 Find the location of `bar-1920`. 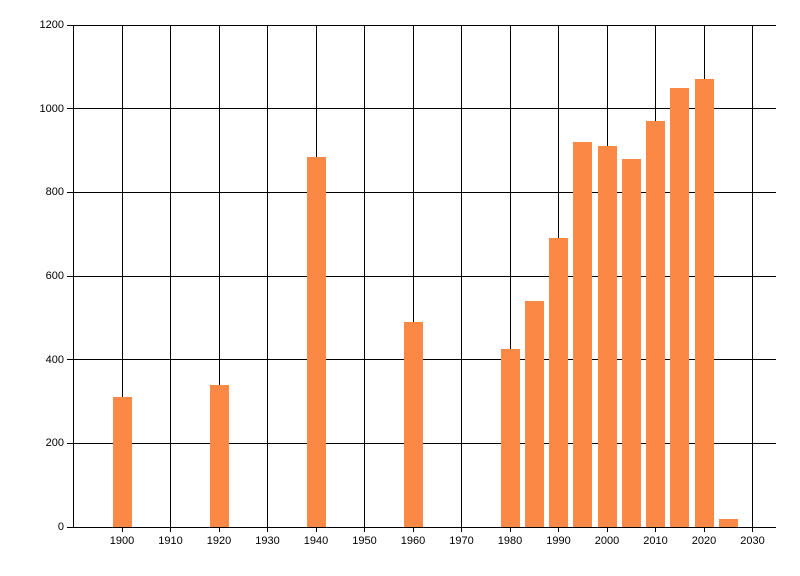

bar-1920 is located at coordinates (219, 455).